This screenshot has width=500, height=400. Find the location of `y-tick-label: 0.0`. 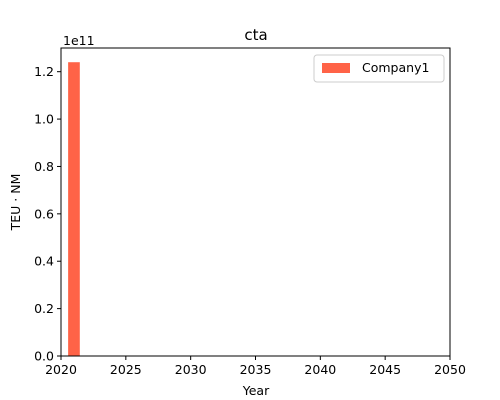

y-tick-label: 0.0 is located at coordinates (44, 356).